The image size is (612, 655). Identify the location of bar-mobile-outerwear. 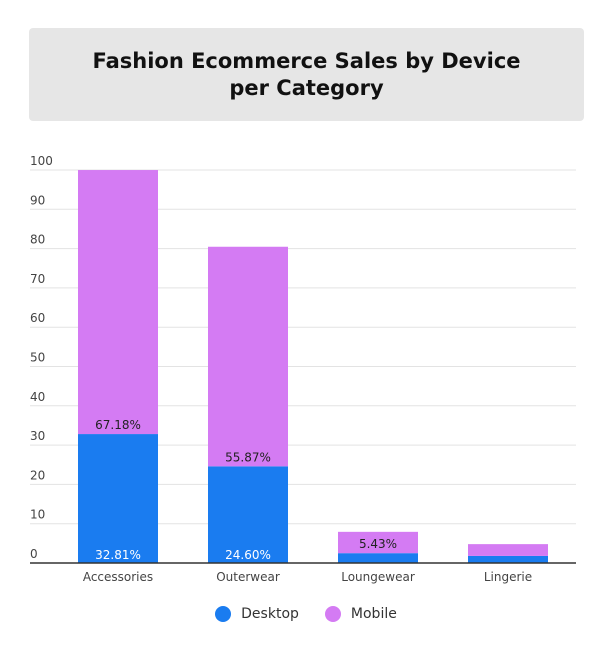
(248, 356).